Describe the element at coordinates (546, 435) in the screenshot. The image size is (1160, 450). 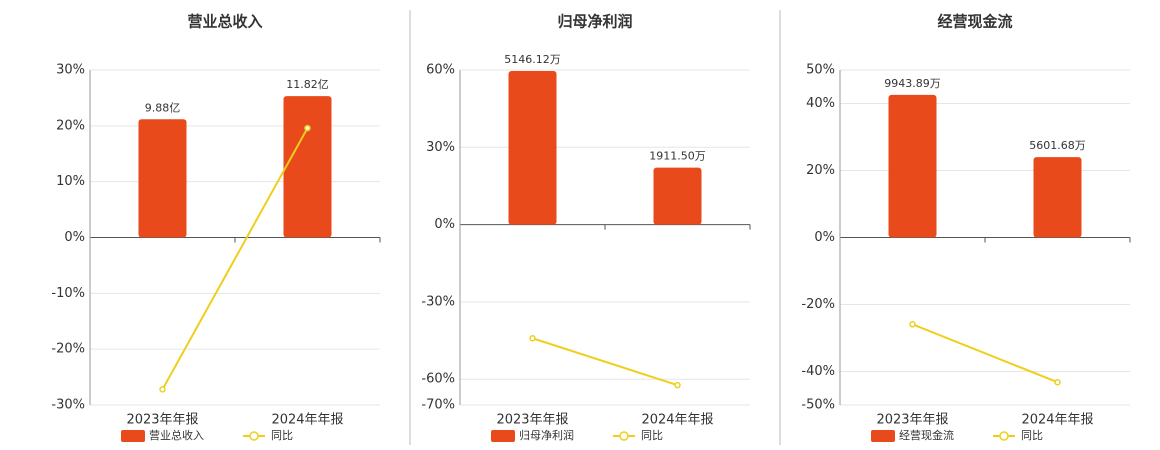
I see `legend-label: 归母净利润` at that location.